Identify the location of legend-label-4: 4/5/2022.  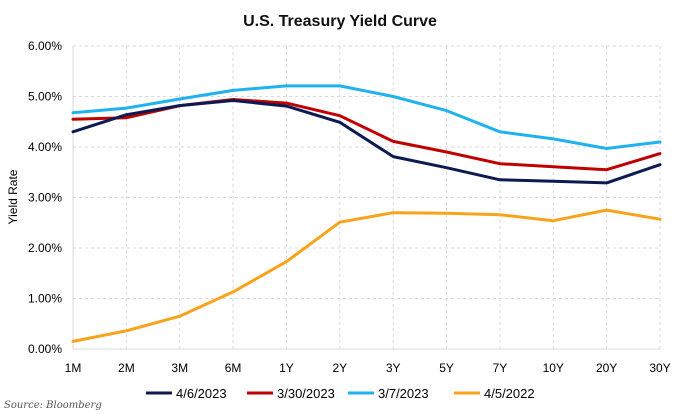
(509, 393).